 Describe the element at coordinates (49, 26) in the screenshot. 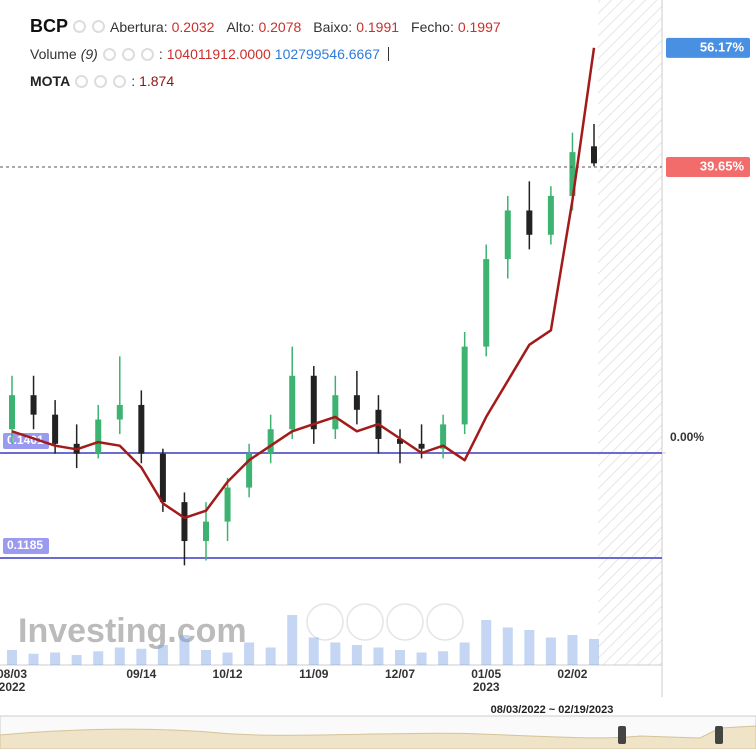

I see `symbol: BCP` at that location.